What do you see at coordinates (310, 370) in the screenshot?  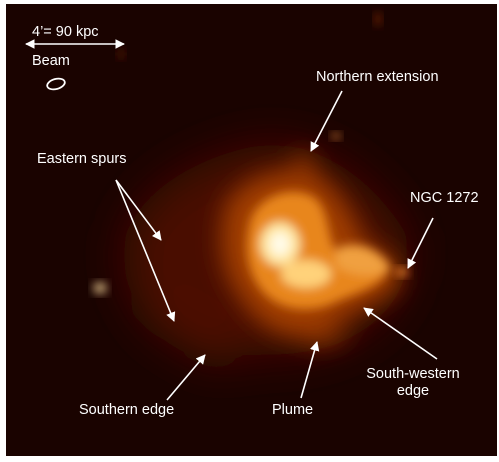 I see `arrow-plume` at bounding box center [310, 370].